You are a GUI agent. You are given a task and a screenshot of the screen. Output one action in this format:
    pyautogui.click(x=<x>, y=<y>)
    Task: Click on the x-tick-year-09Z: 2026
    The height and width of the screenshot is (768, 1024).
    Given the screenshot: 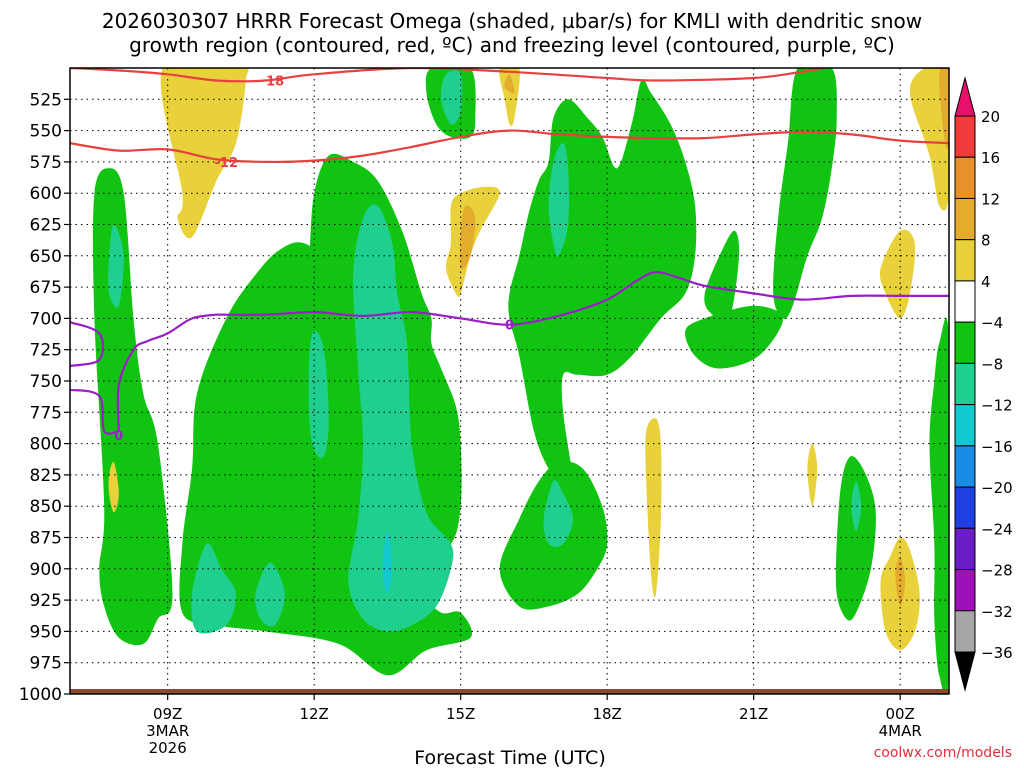 What is the action you would take?
    pyautogui.click(x=168, y=748)
    